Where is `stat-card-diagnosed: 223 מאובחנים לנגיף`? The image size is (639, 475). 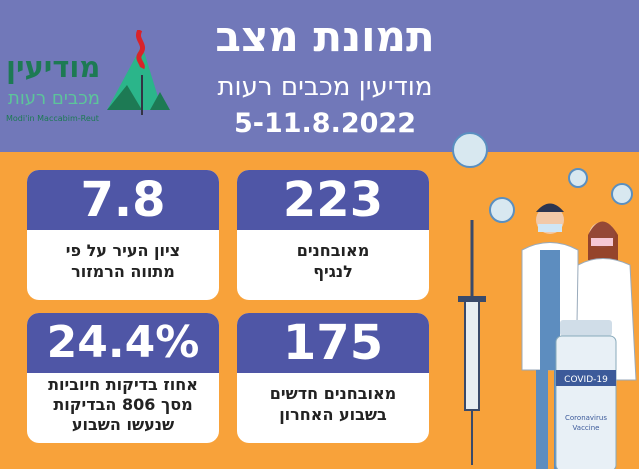 stat-card-diagnosed: 223 מאובחנים לנגיף is located at coordinates (333, 235).